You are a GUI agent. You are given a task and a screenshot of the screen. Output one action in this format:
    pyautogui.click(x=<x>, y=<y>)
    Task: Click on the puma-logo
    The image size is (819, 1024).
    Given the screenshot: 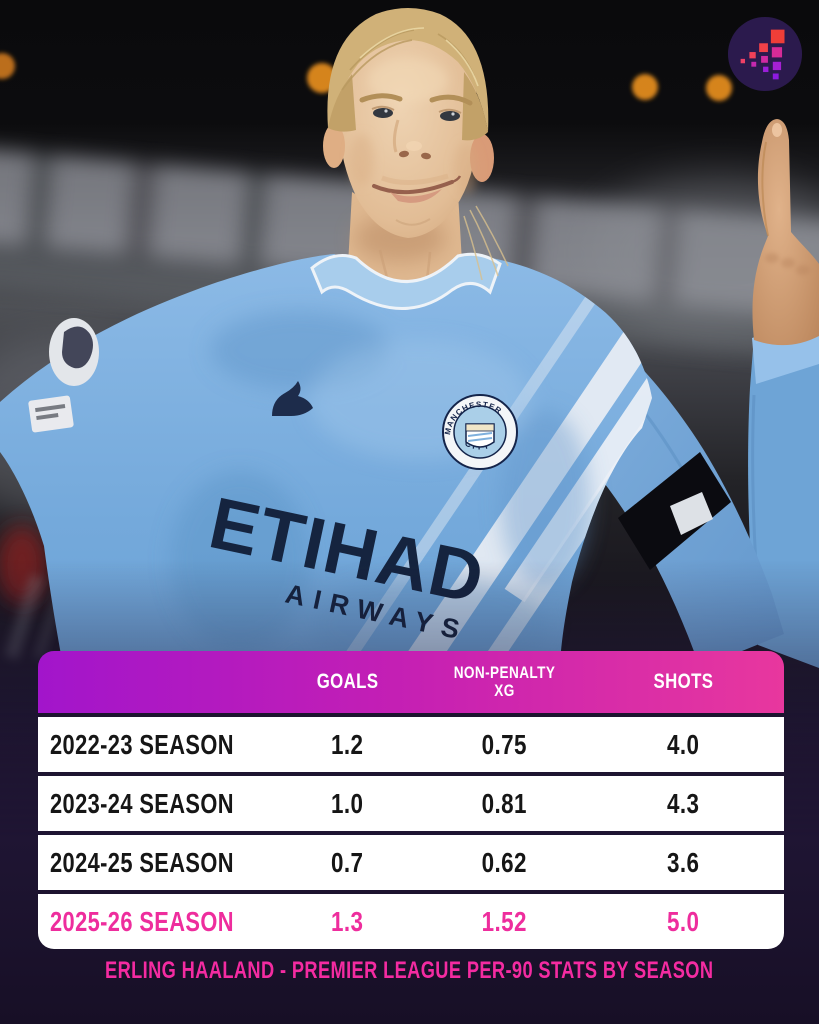 What is the action you would take?
    pyautogui.click(x=292, y=398)
    